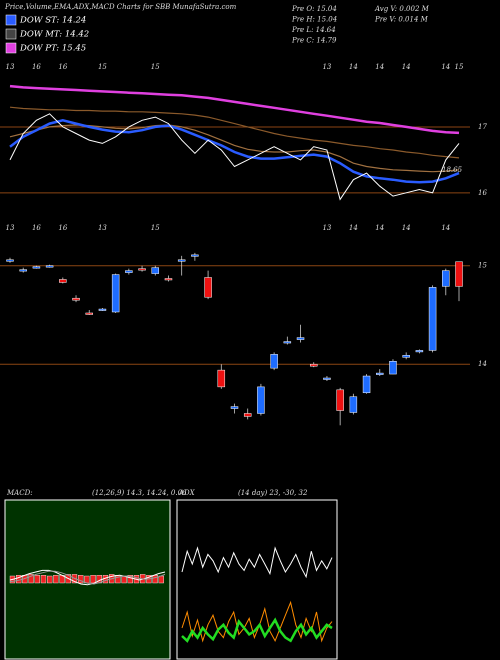  What do you see at coordinates (452, 170) in the screenshot?
I see `annotation: 18.65` at bounding box center [452, 170].